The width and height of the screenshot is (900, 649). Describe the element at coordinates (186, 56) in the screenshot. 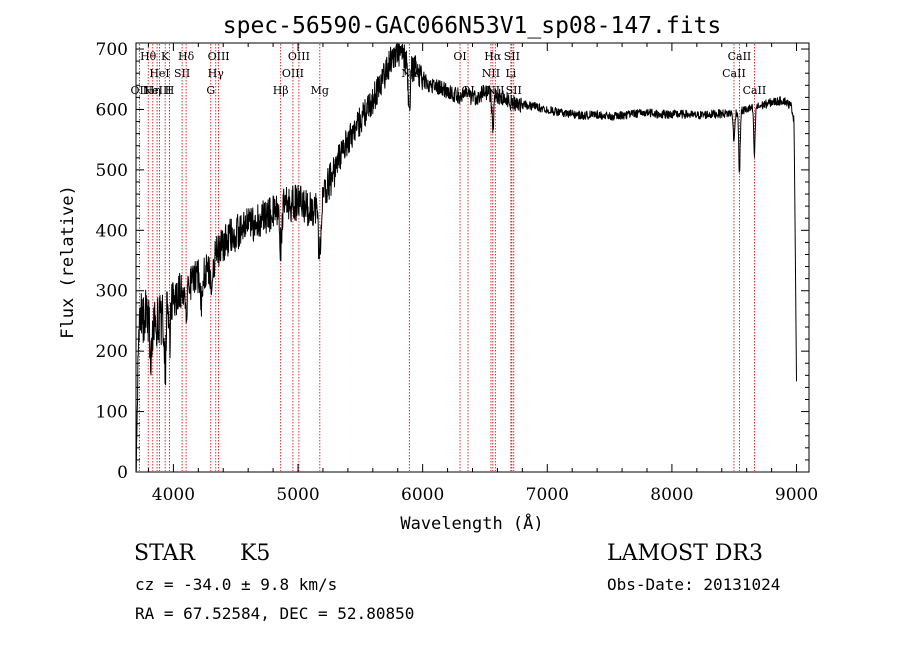

I see `line-marker-label: Hδ` at that location.